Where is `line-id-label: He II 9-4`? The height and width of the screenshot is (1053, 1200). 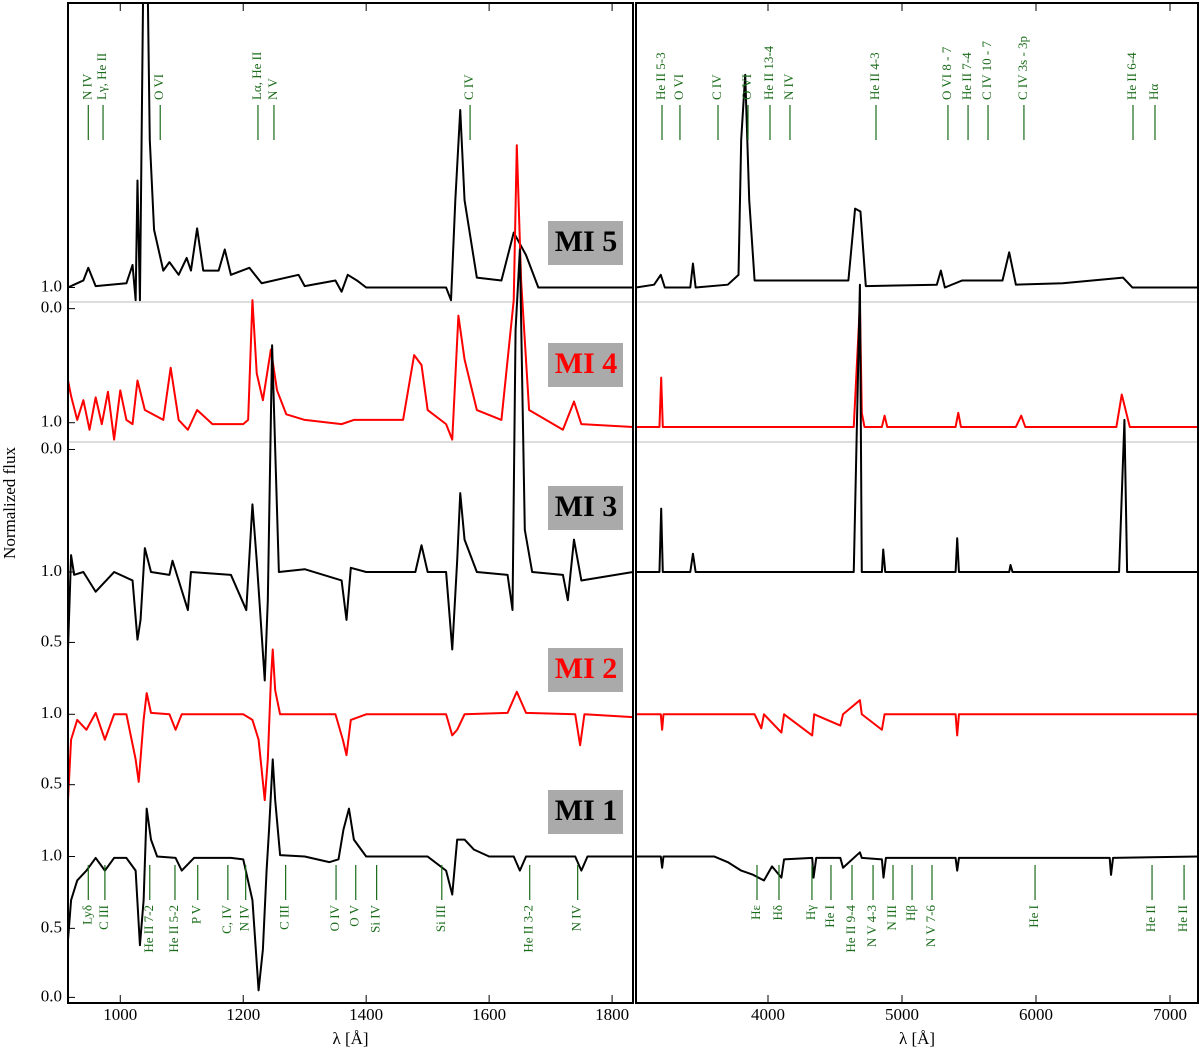
line-id-label: He II 9-4 is located at coordinates (850, 929).